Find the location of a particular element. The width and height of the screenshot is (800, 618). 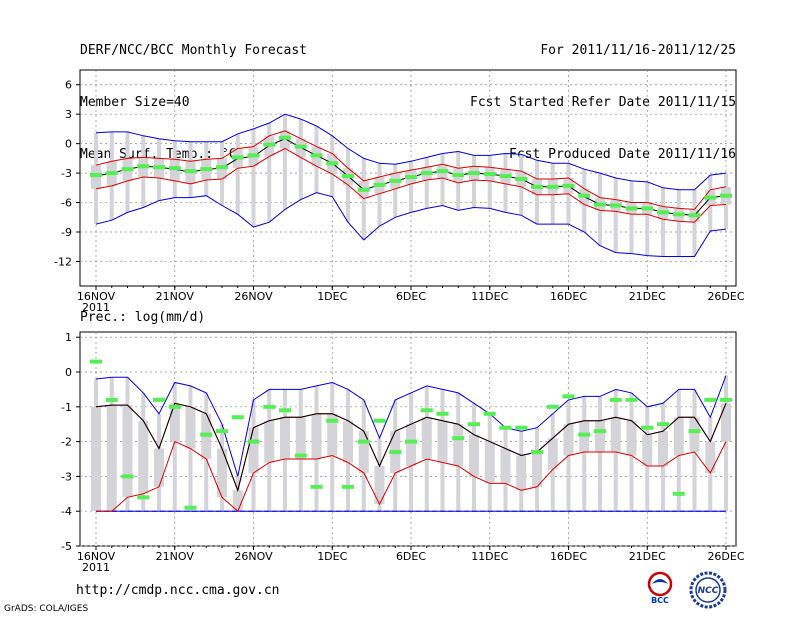

prec-ytick-label: 1 is located at coordinates (68, 337).